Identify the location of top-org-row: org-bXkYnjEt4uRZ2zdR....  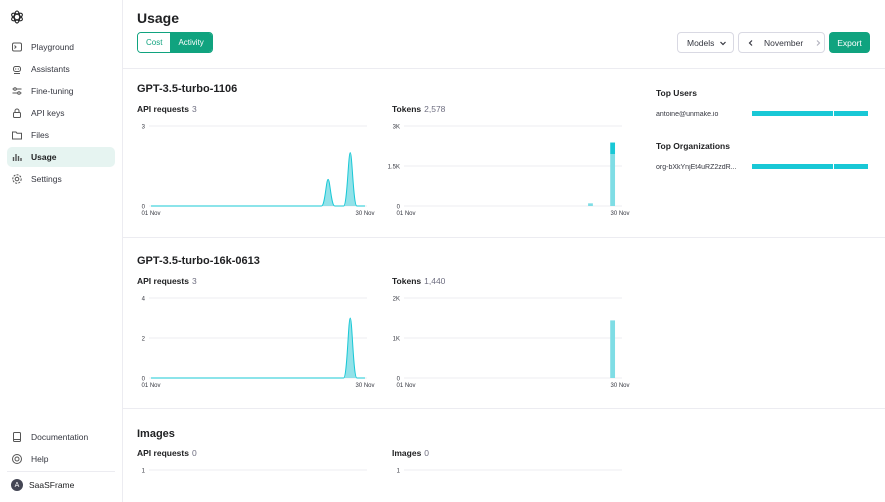
(762, 167).